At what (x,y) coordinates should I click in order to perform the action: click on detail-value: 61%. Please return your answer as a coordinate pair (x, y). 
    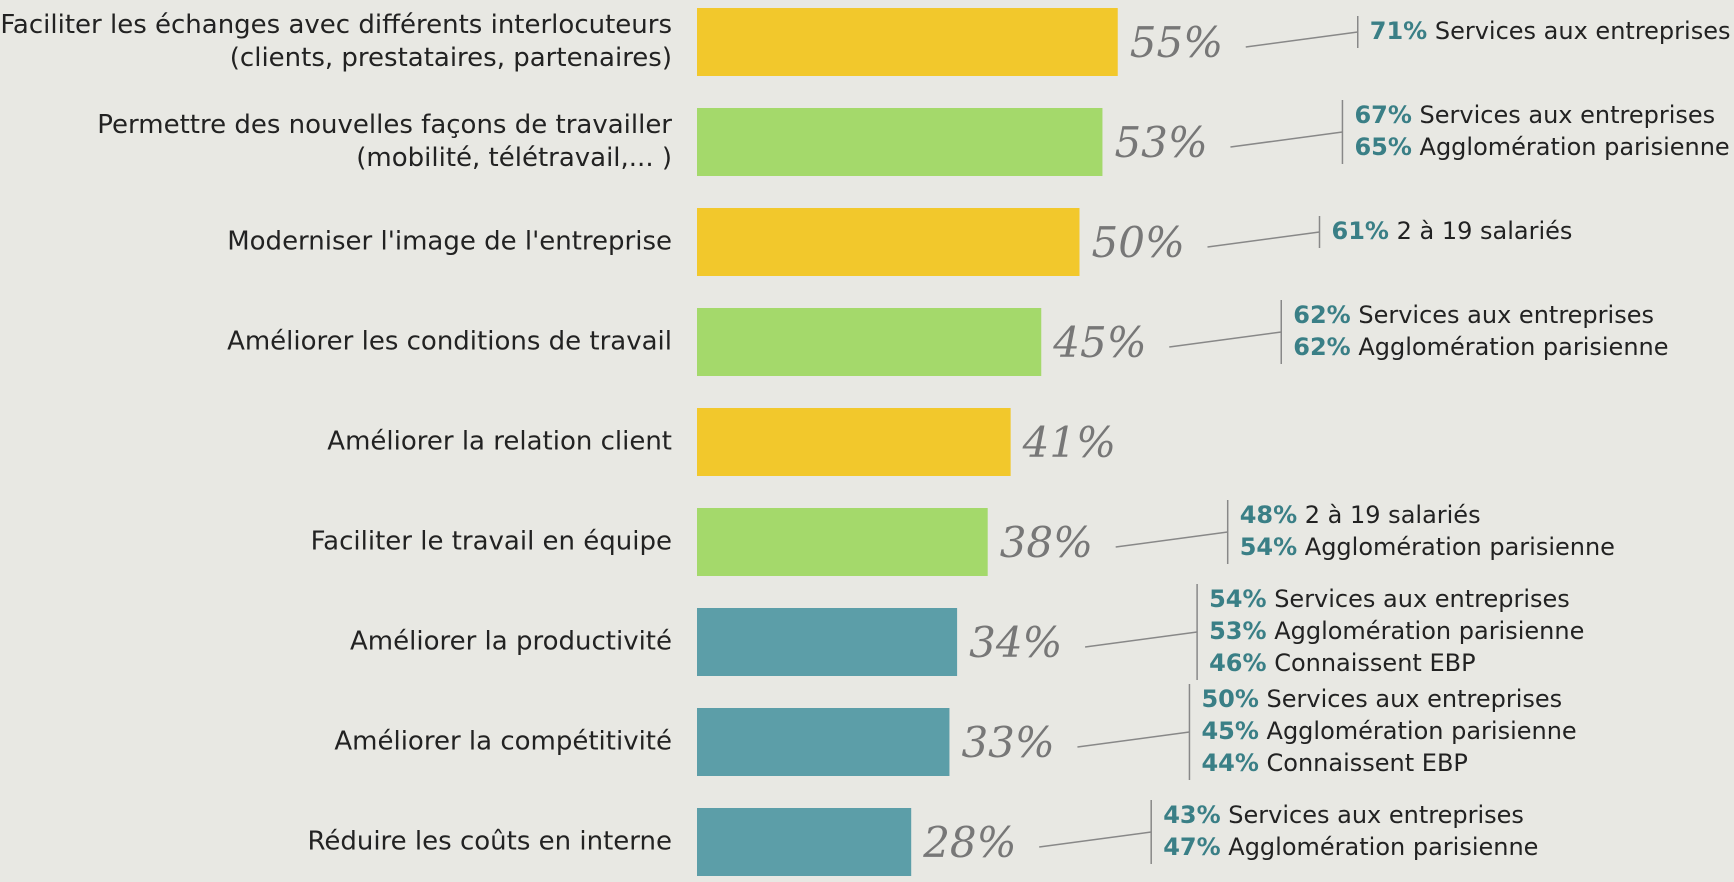
    Looking at the image, I should click on (1360, 231).